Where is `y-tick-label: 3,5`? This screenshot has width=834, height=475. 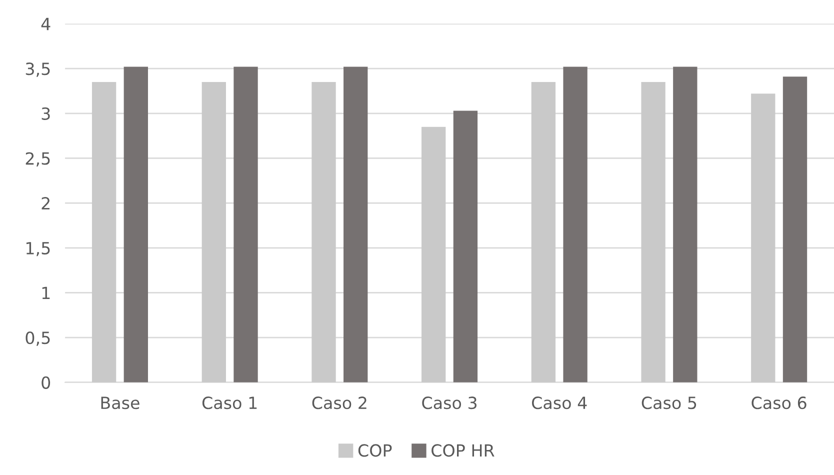 y-tick-label: 3,5 is located at coordinates (38, 69).